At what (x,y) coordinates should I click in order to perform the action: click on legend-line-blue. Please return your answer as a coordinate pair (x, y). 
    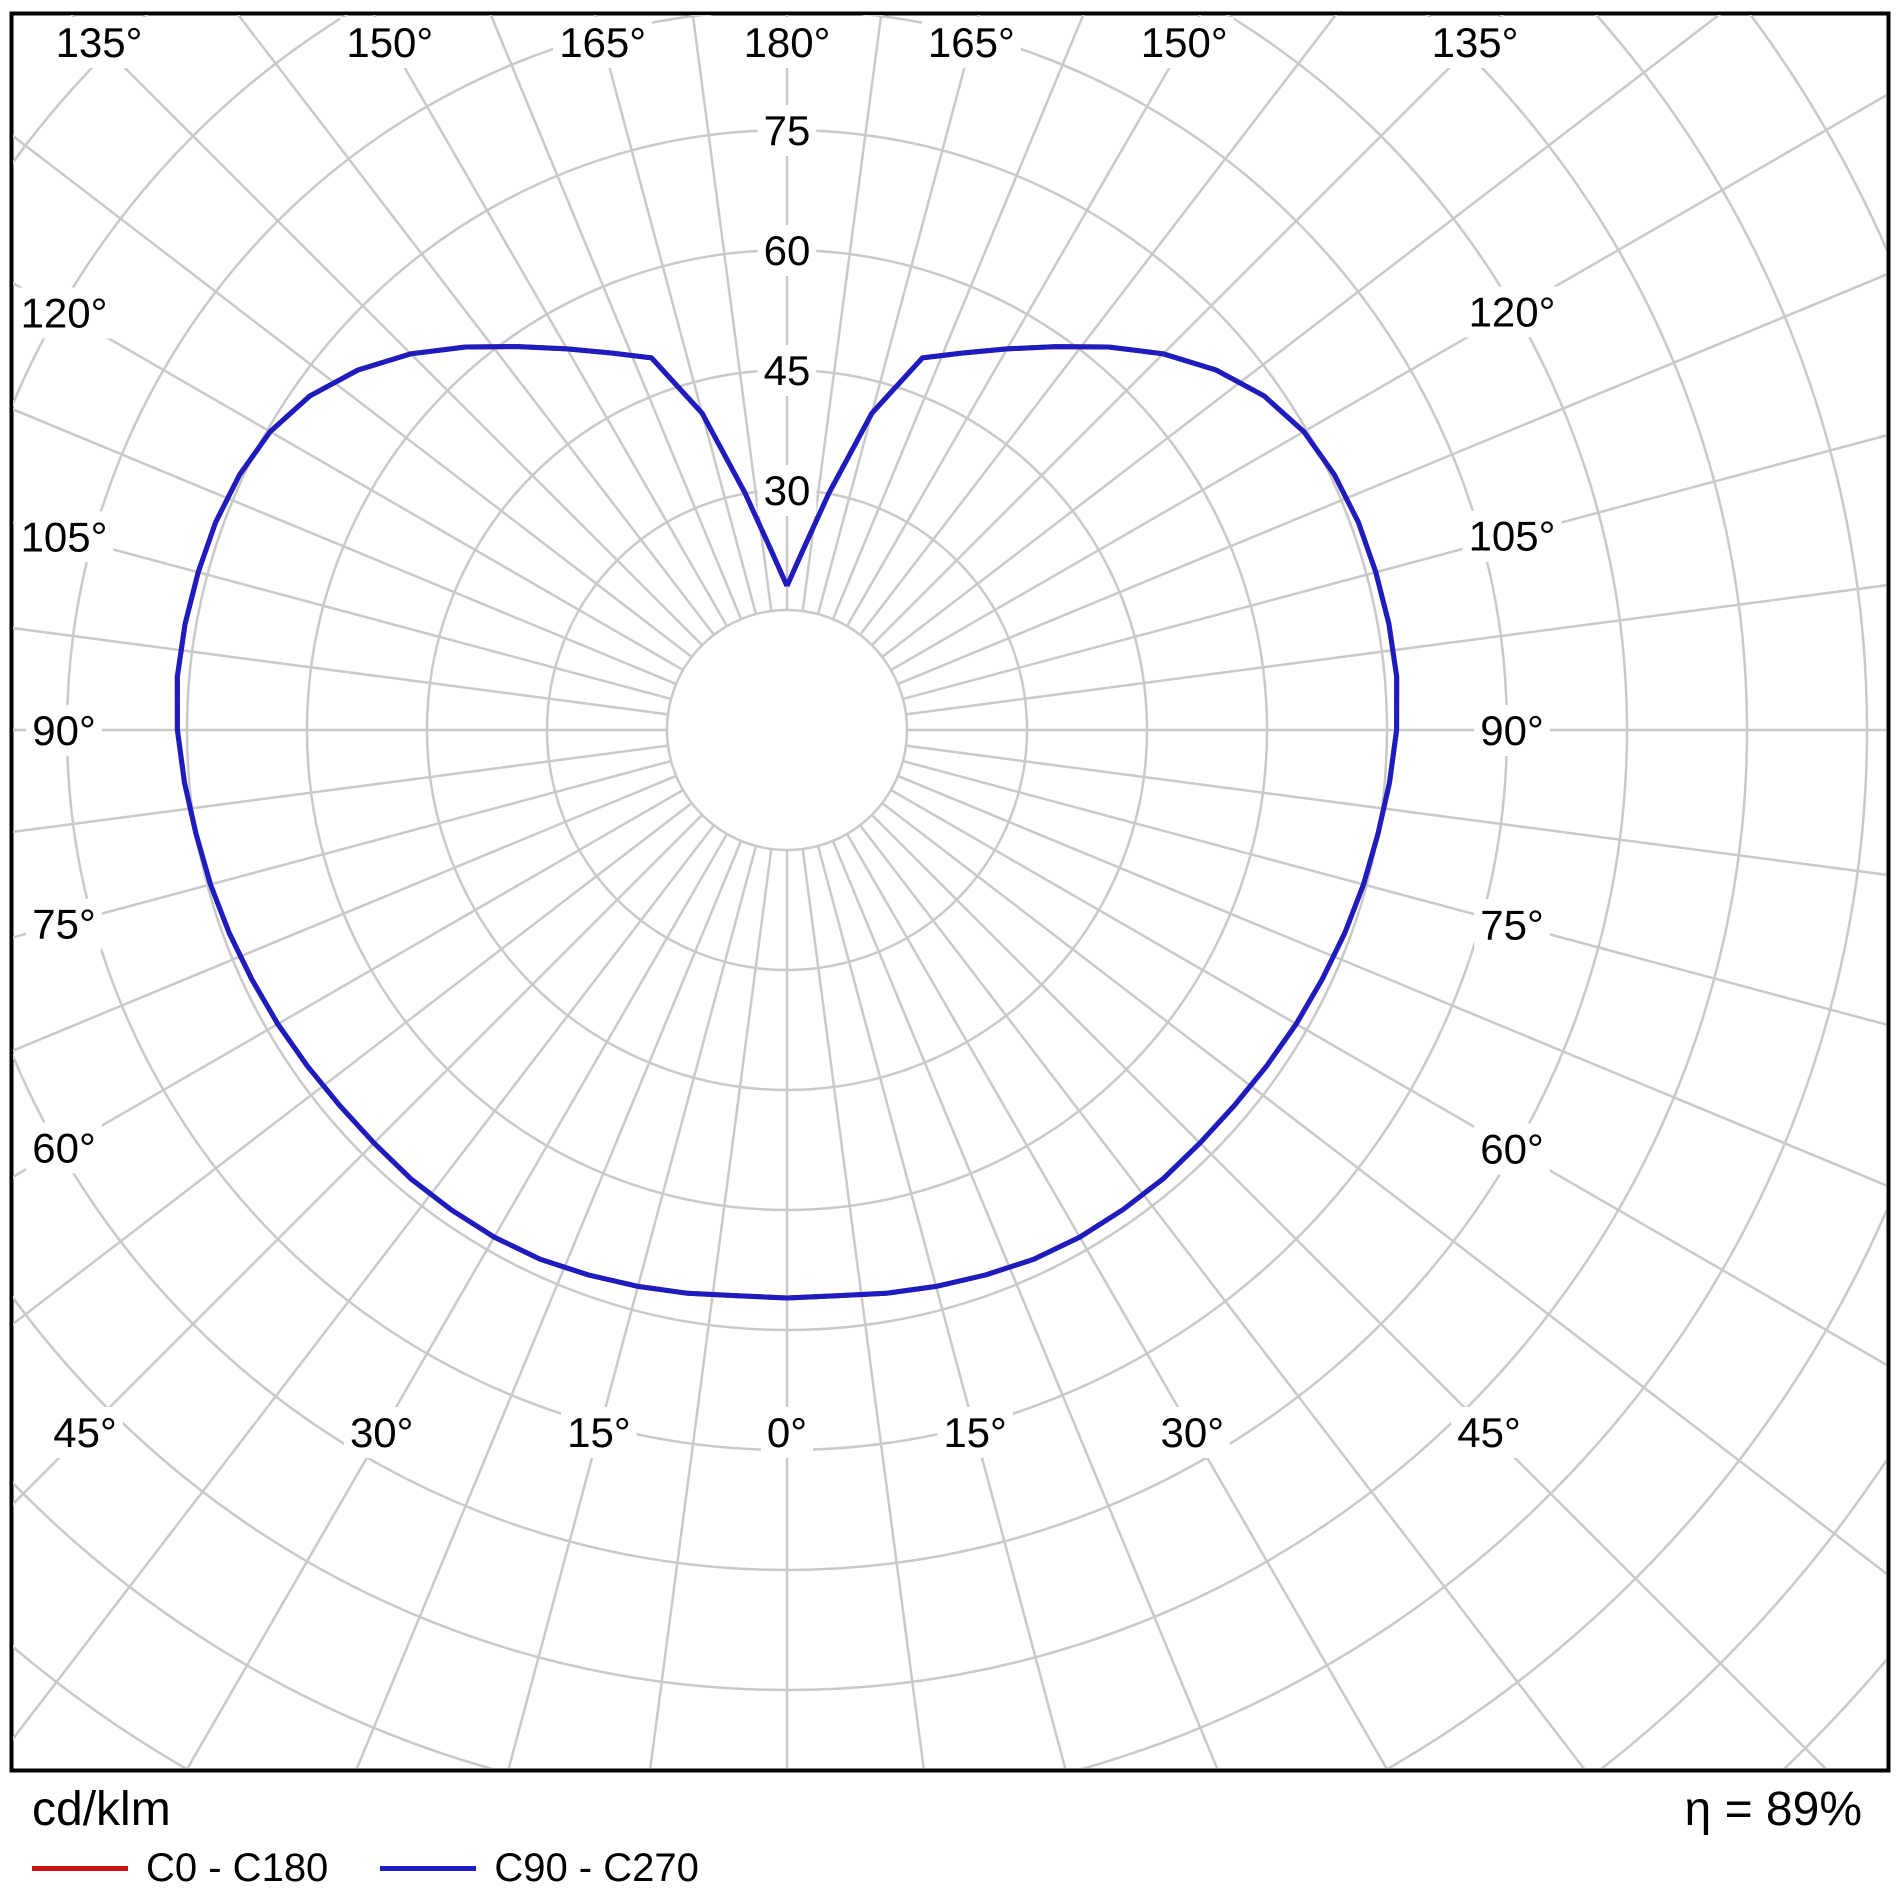
    Looking at the image, I should click on (428, 1868).